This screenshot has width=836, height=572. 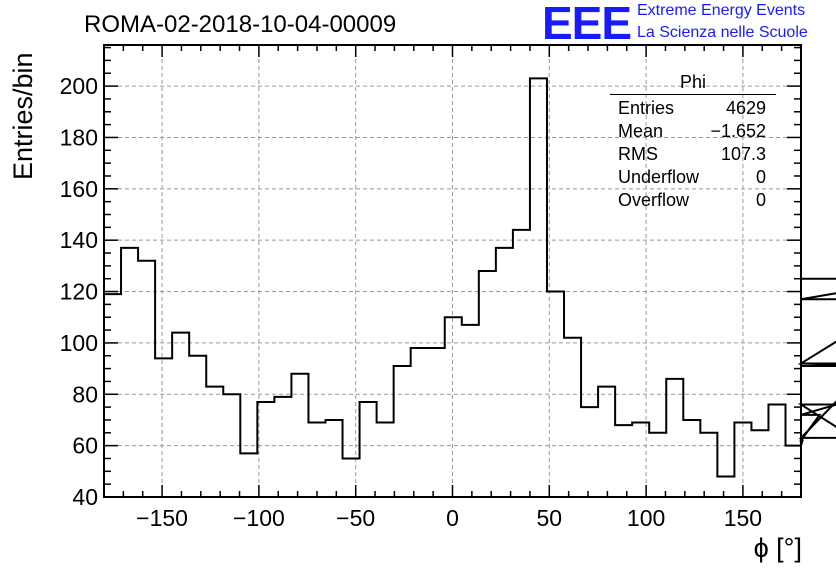 What do you see at coordinates (743, 518) in the screenshot?
I see `x-tick-label: 150` at bounding box center [743, 518].